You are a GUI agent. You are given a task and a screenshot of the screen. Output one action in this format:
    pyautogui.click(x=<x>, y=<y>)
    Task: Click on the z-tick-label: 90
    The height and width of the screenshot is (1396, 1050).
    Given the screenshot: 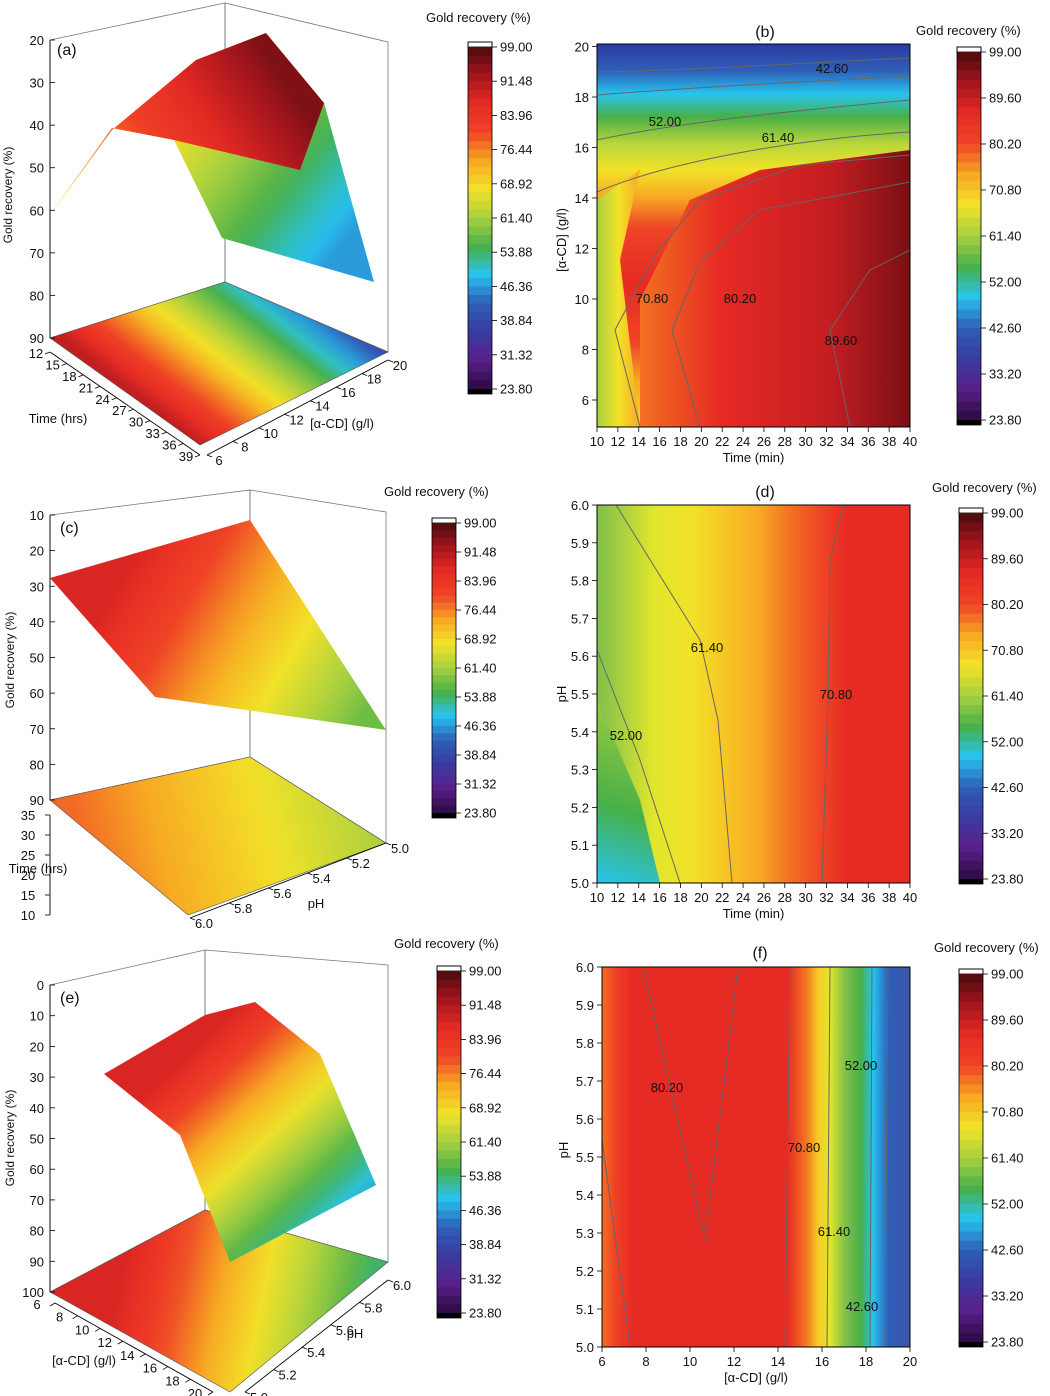 What is the action you would take?
    pyautogui.click(x=37, y=1261)
    